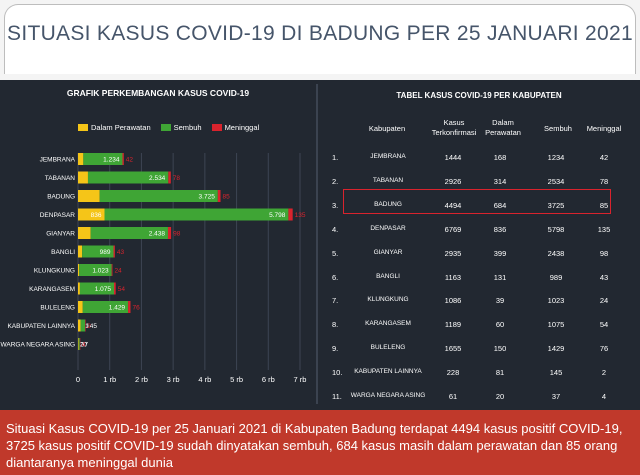 The width and height of the screenshot is (640, 475). Describe the element at coordinates (207, 197) in the screenshot. I see `data-label-sembuh: 3.725` at that location.